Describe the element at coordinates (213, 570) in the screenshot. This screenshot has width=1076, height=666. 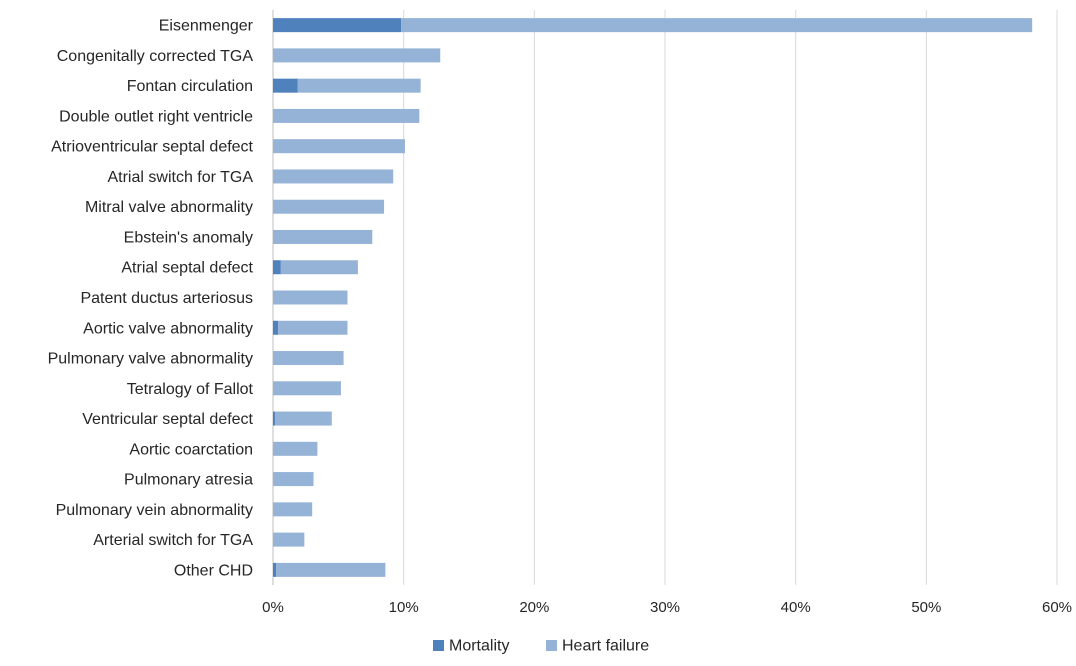
I see `category-label: Other CHD` at that location.